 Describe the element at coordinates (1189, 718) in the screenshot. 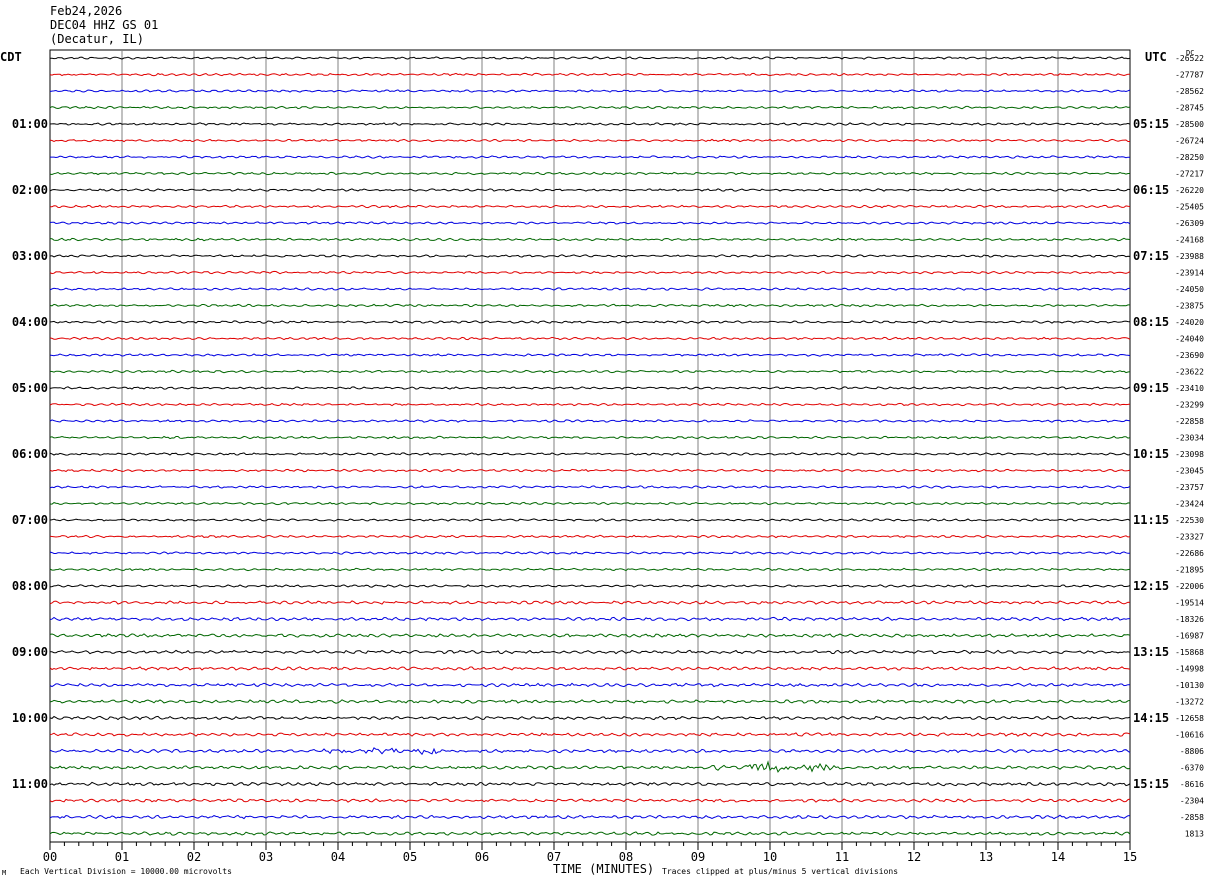

I see `dc-offset-value: -12658` at that location.